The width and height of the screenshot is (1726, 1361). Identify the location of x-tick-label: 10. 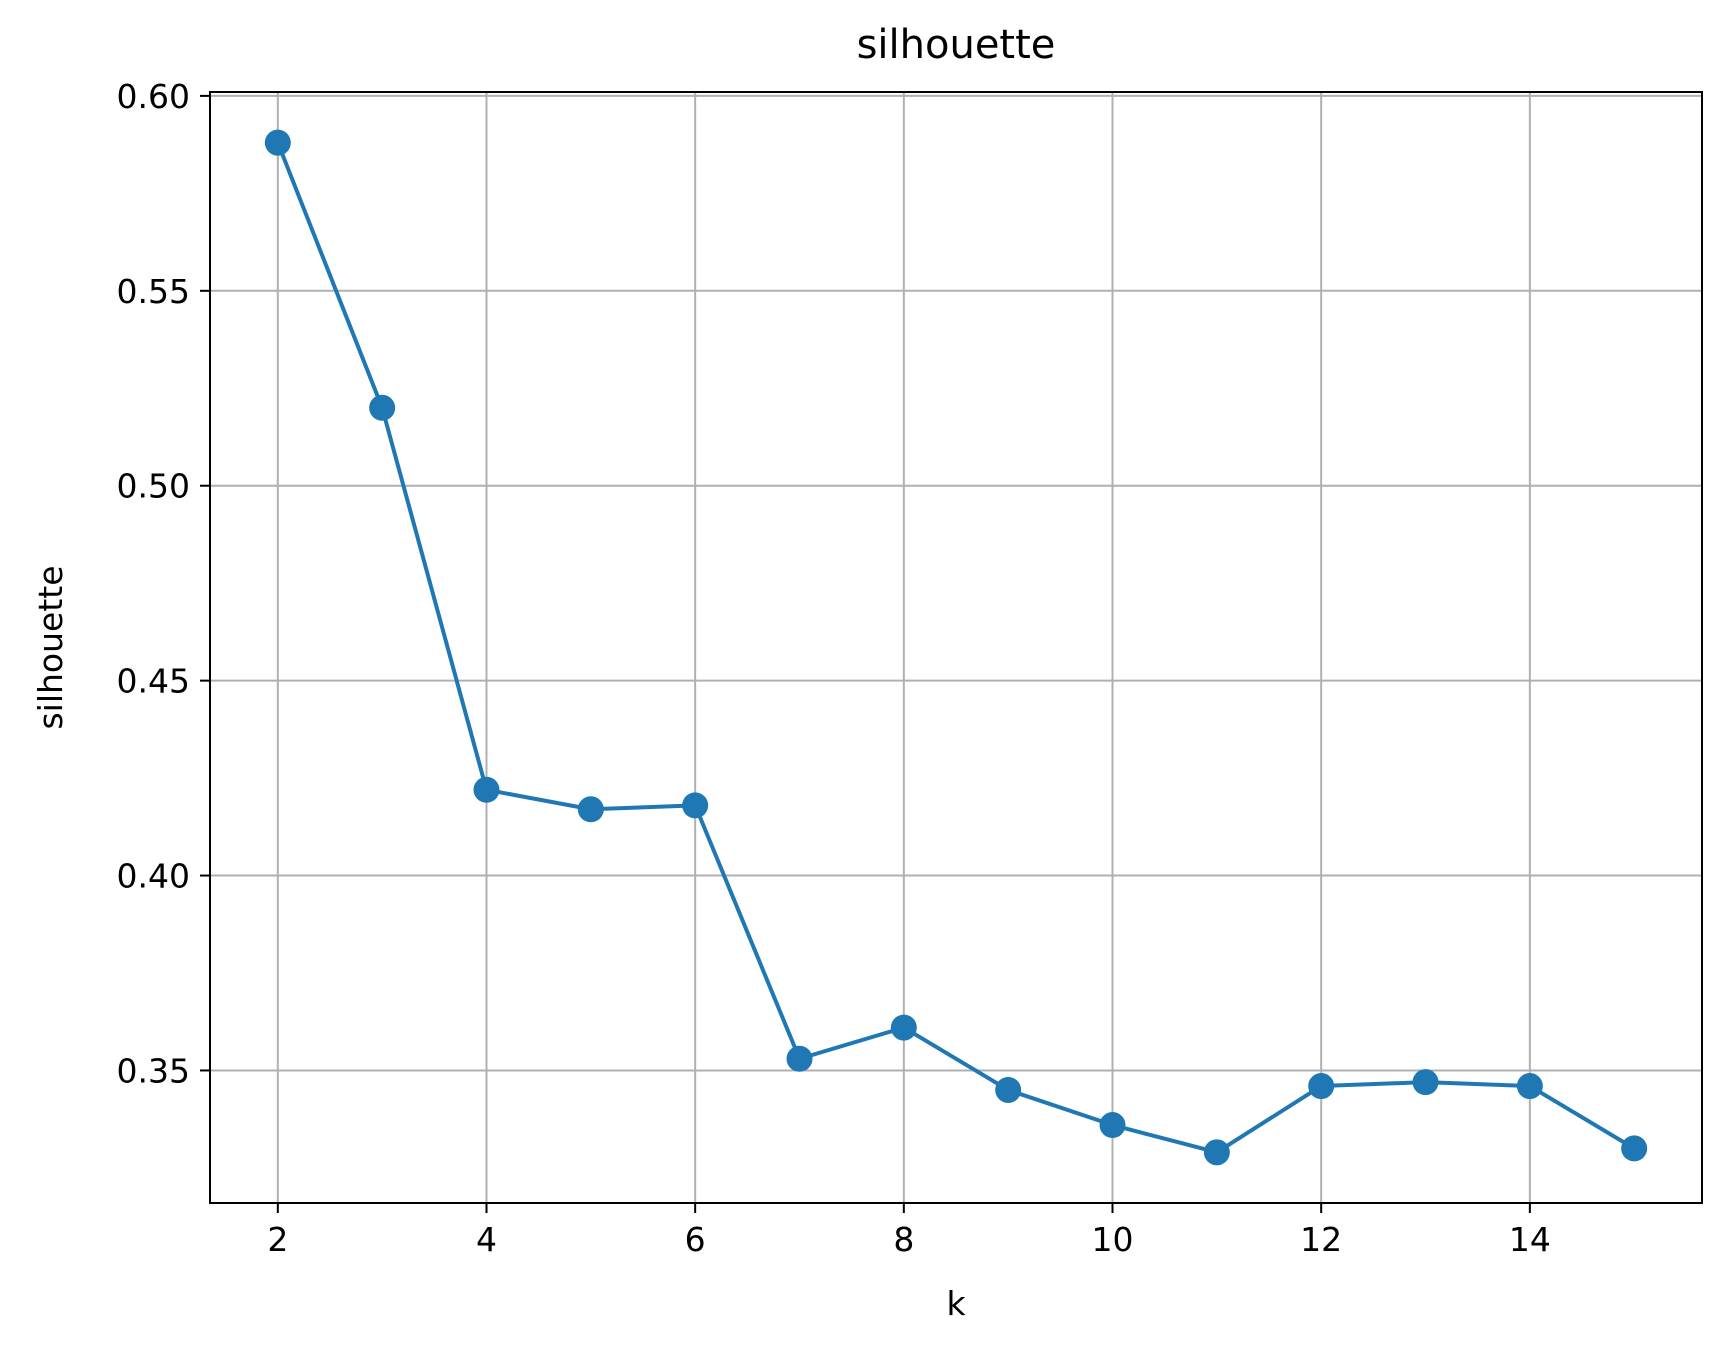
(1113, 1239).